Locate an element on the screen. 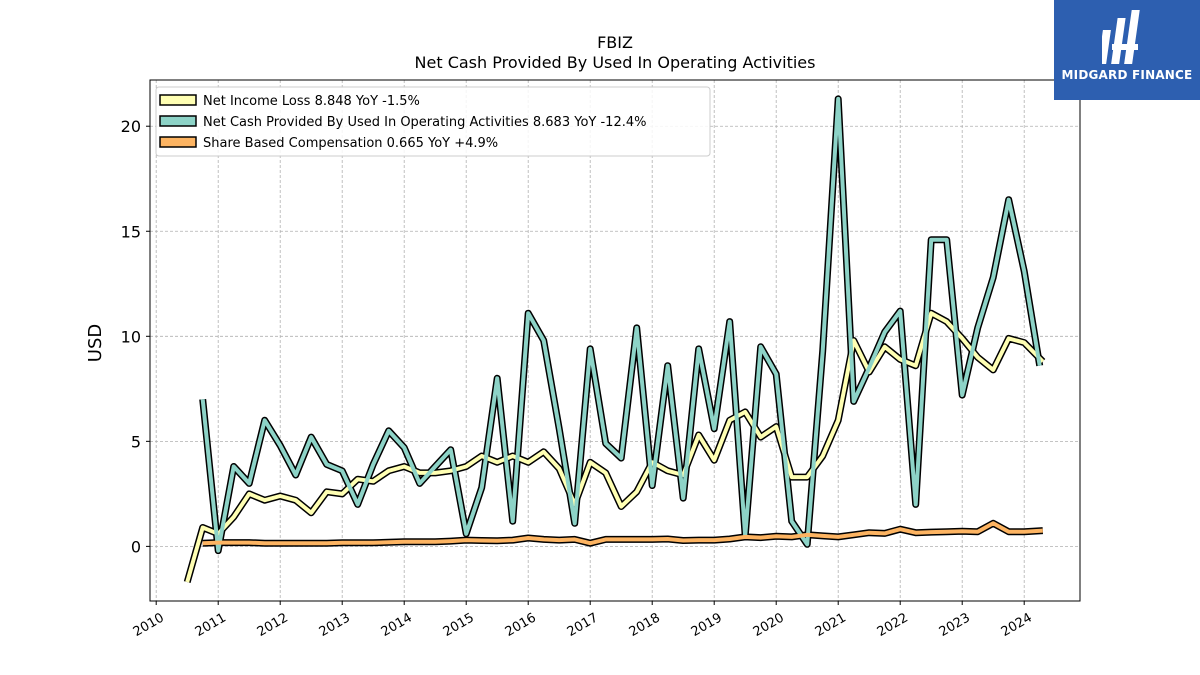  logo-mark-icon is located at coordinates (1121, 37).